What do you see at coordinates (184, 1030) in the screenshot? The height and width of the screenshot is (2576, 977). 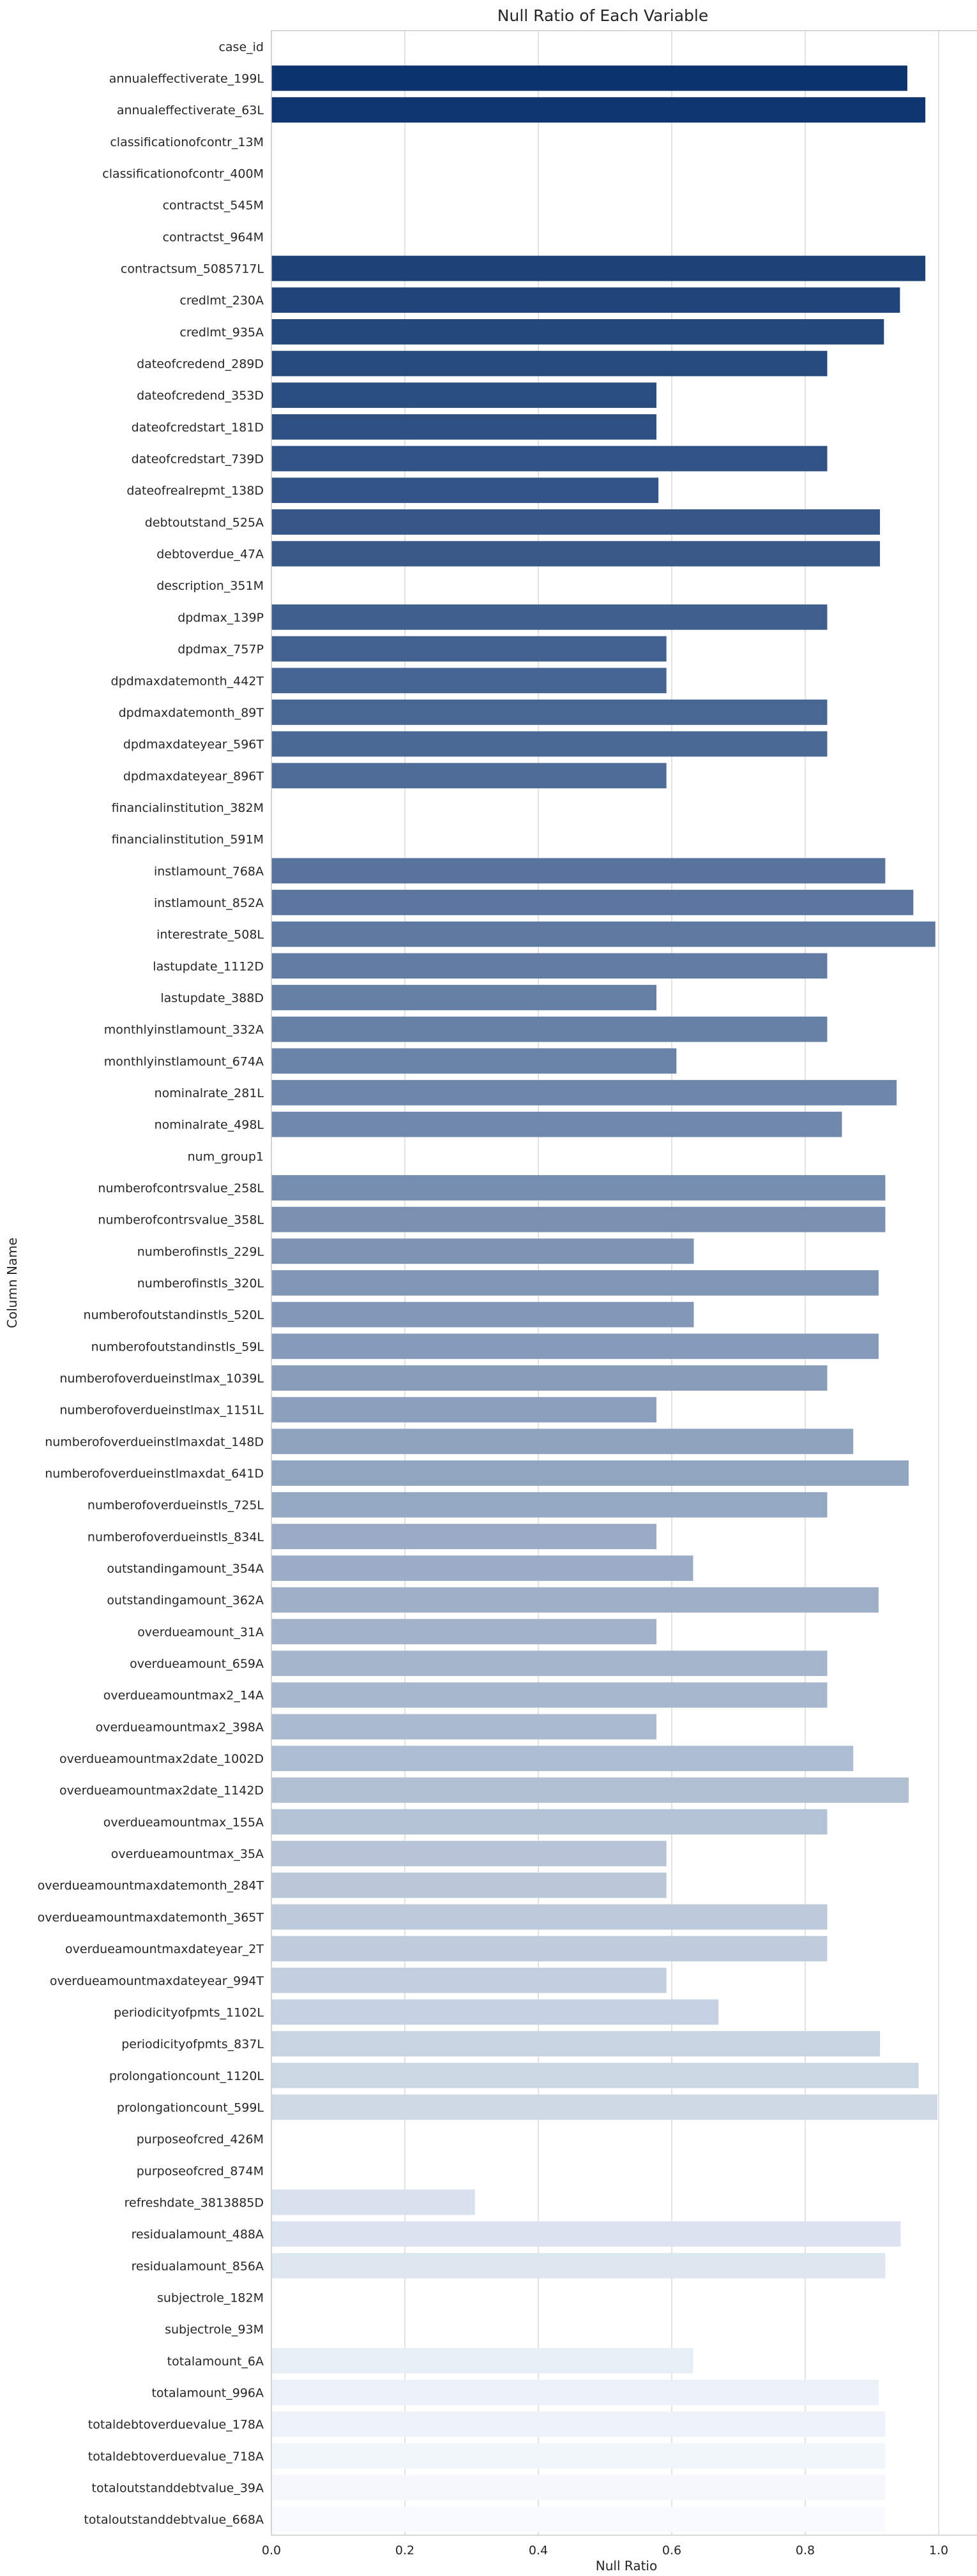 I see `y-tick-label: monthlyinstlamount_332A` at bounding box center [184, 1030].